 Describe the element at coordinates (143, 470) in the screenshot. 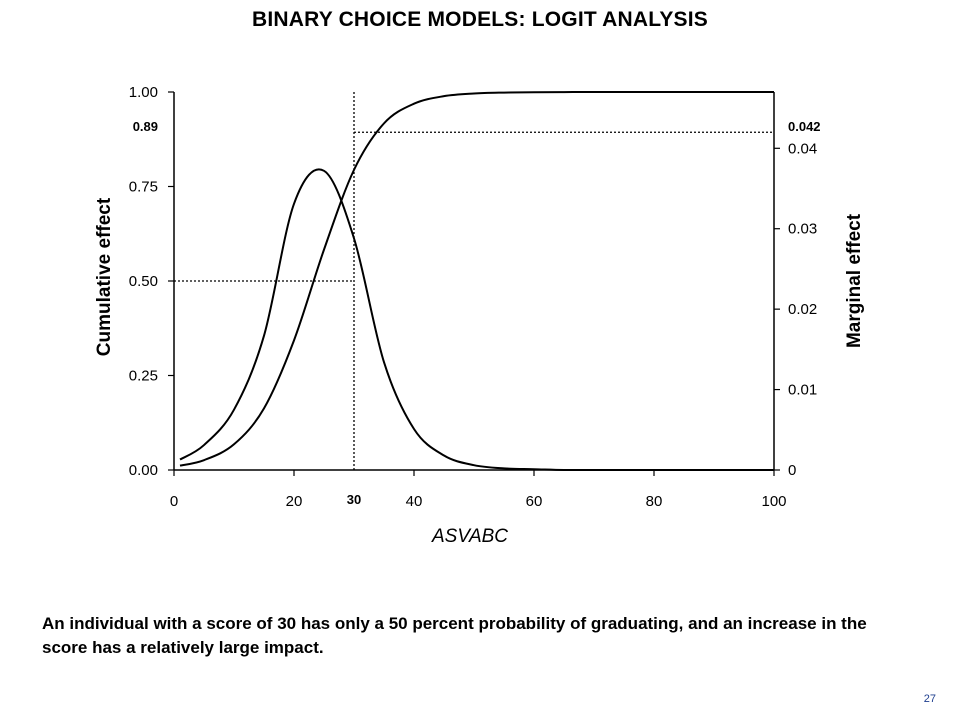

I see `y-left-tick-label: 0.00` at that location.